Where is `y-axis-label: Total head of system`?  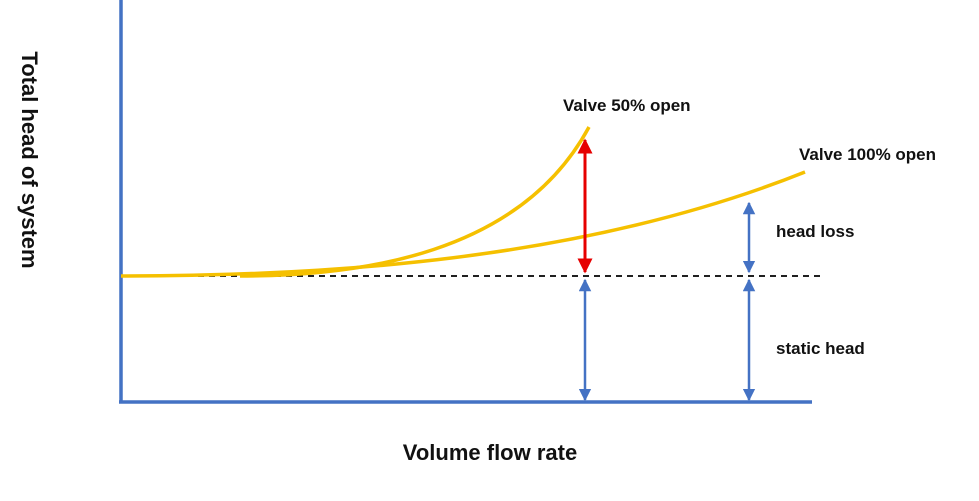 y-axis-label: Total head of system is located at coordinates (29, 159).